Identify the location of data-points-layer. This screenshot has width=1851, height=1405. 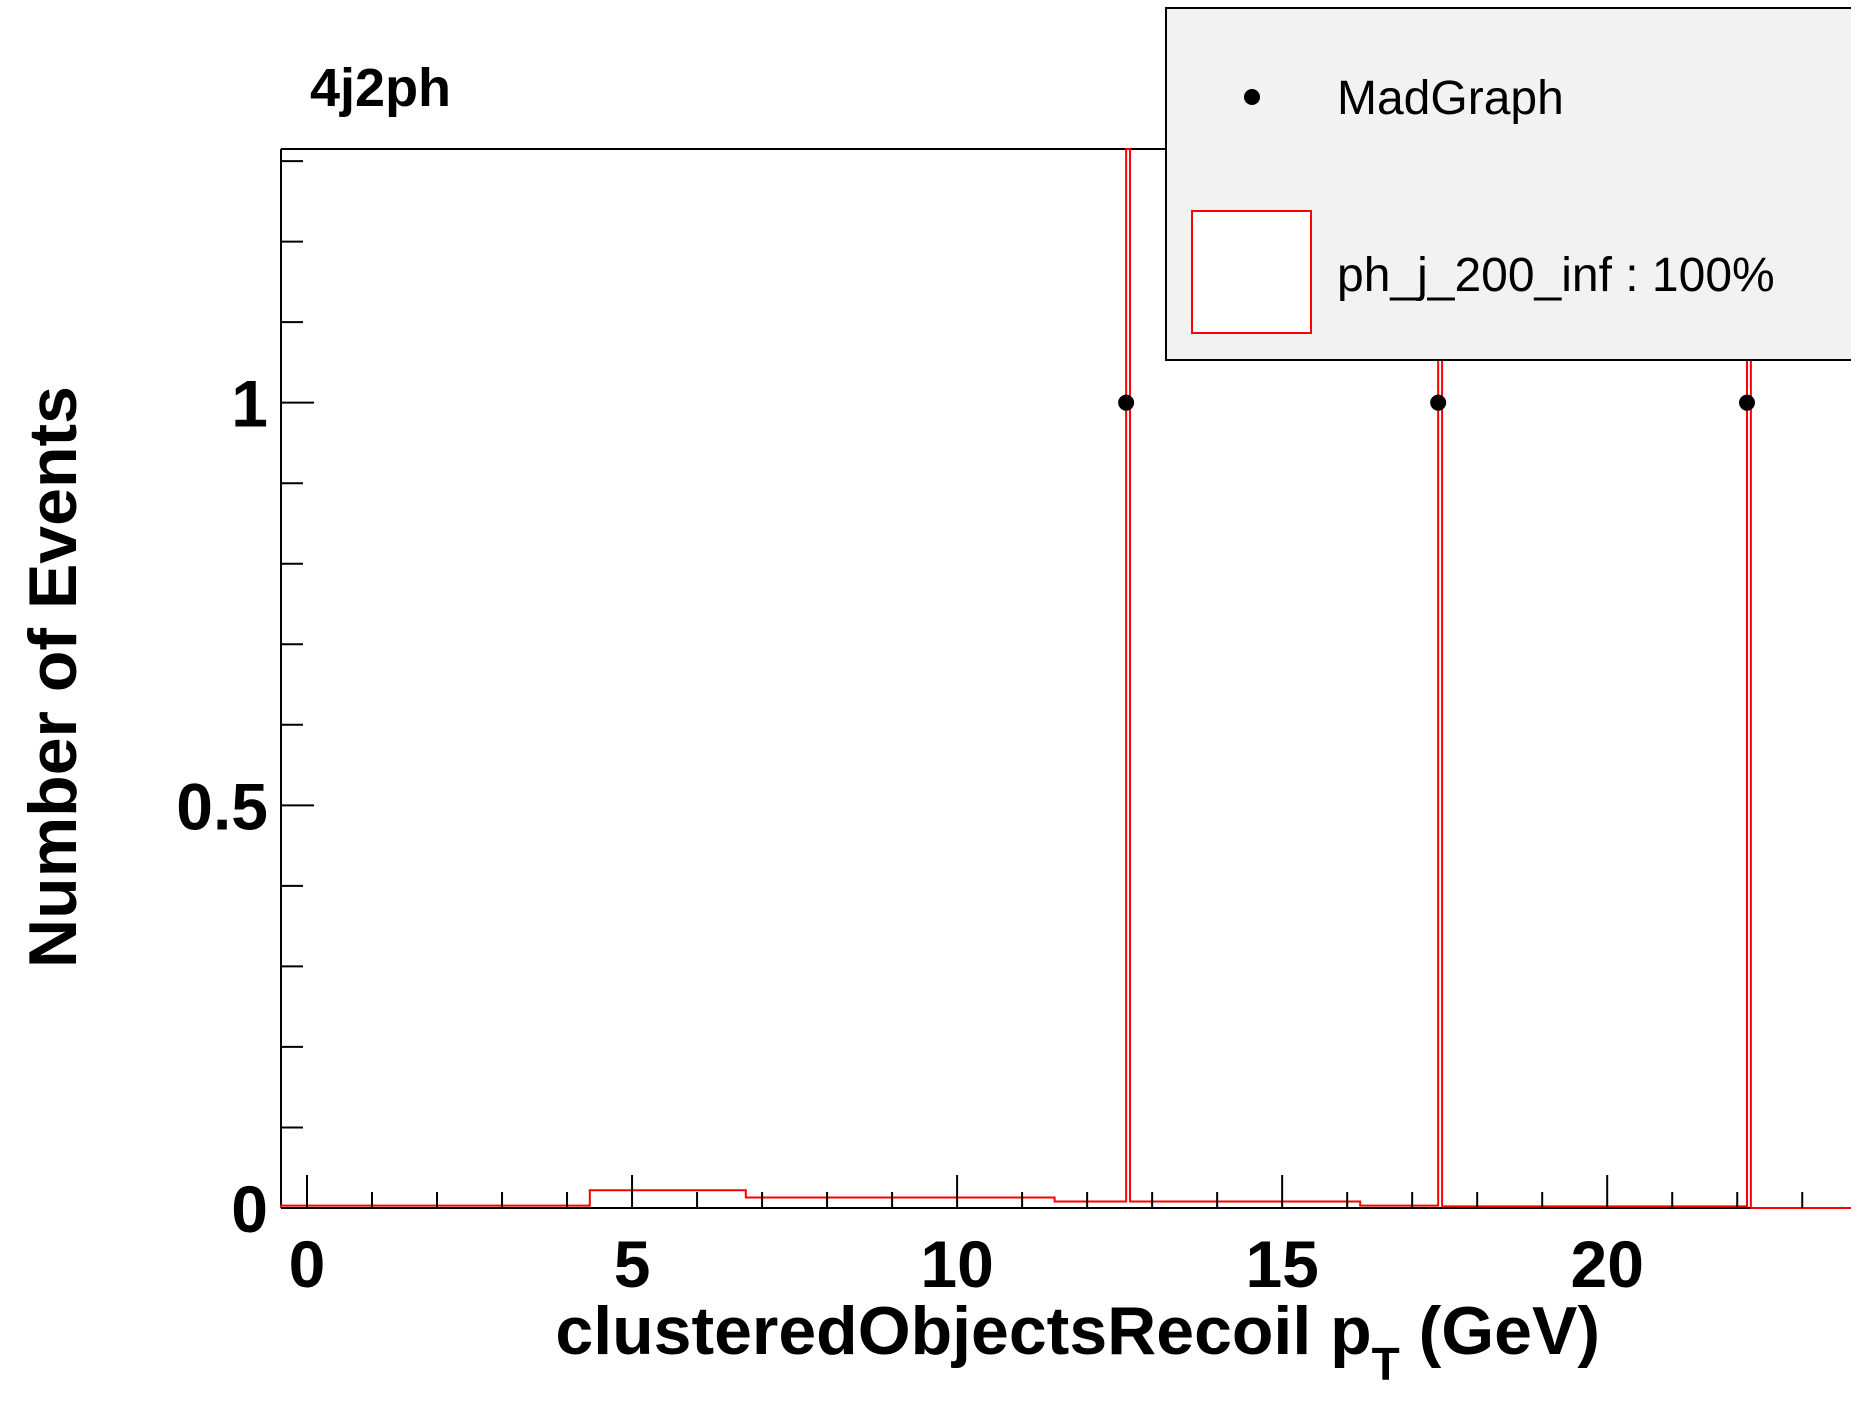
(1436, 402).